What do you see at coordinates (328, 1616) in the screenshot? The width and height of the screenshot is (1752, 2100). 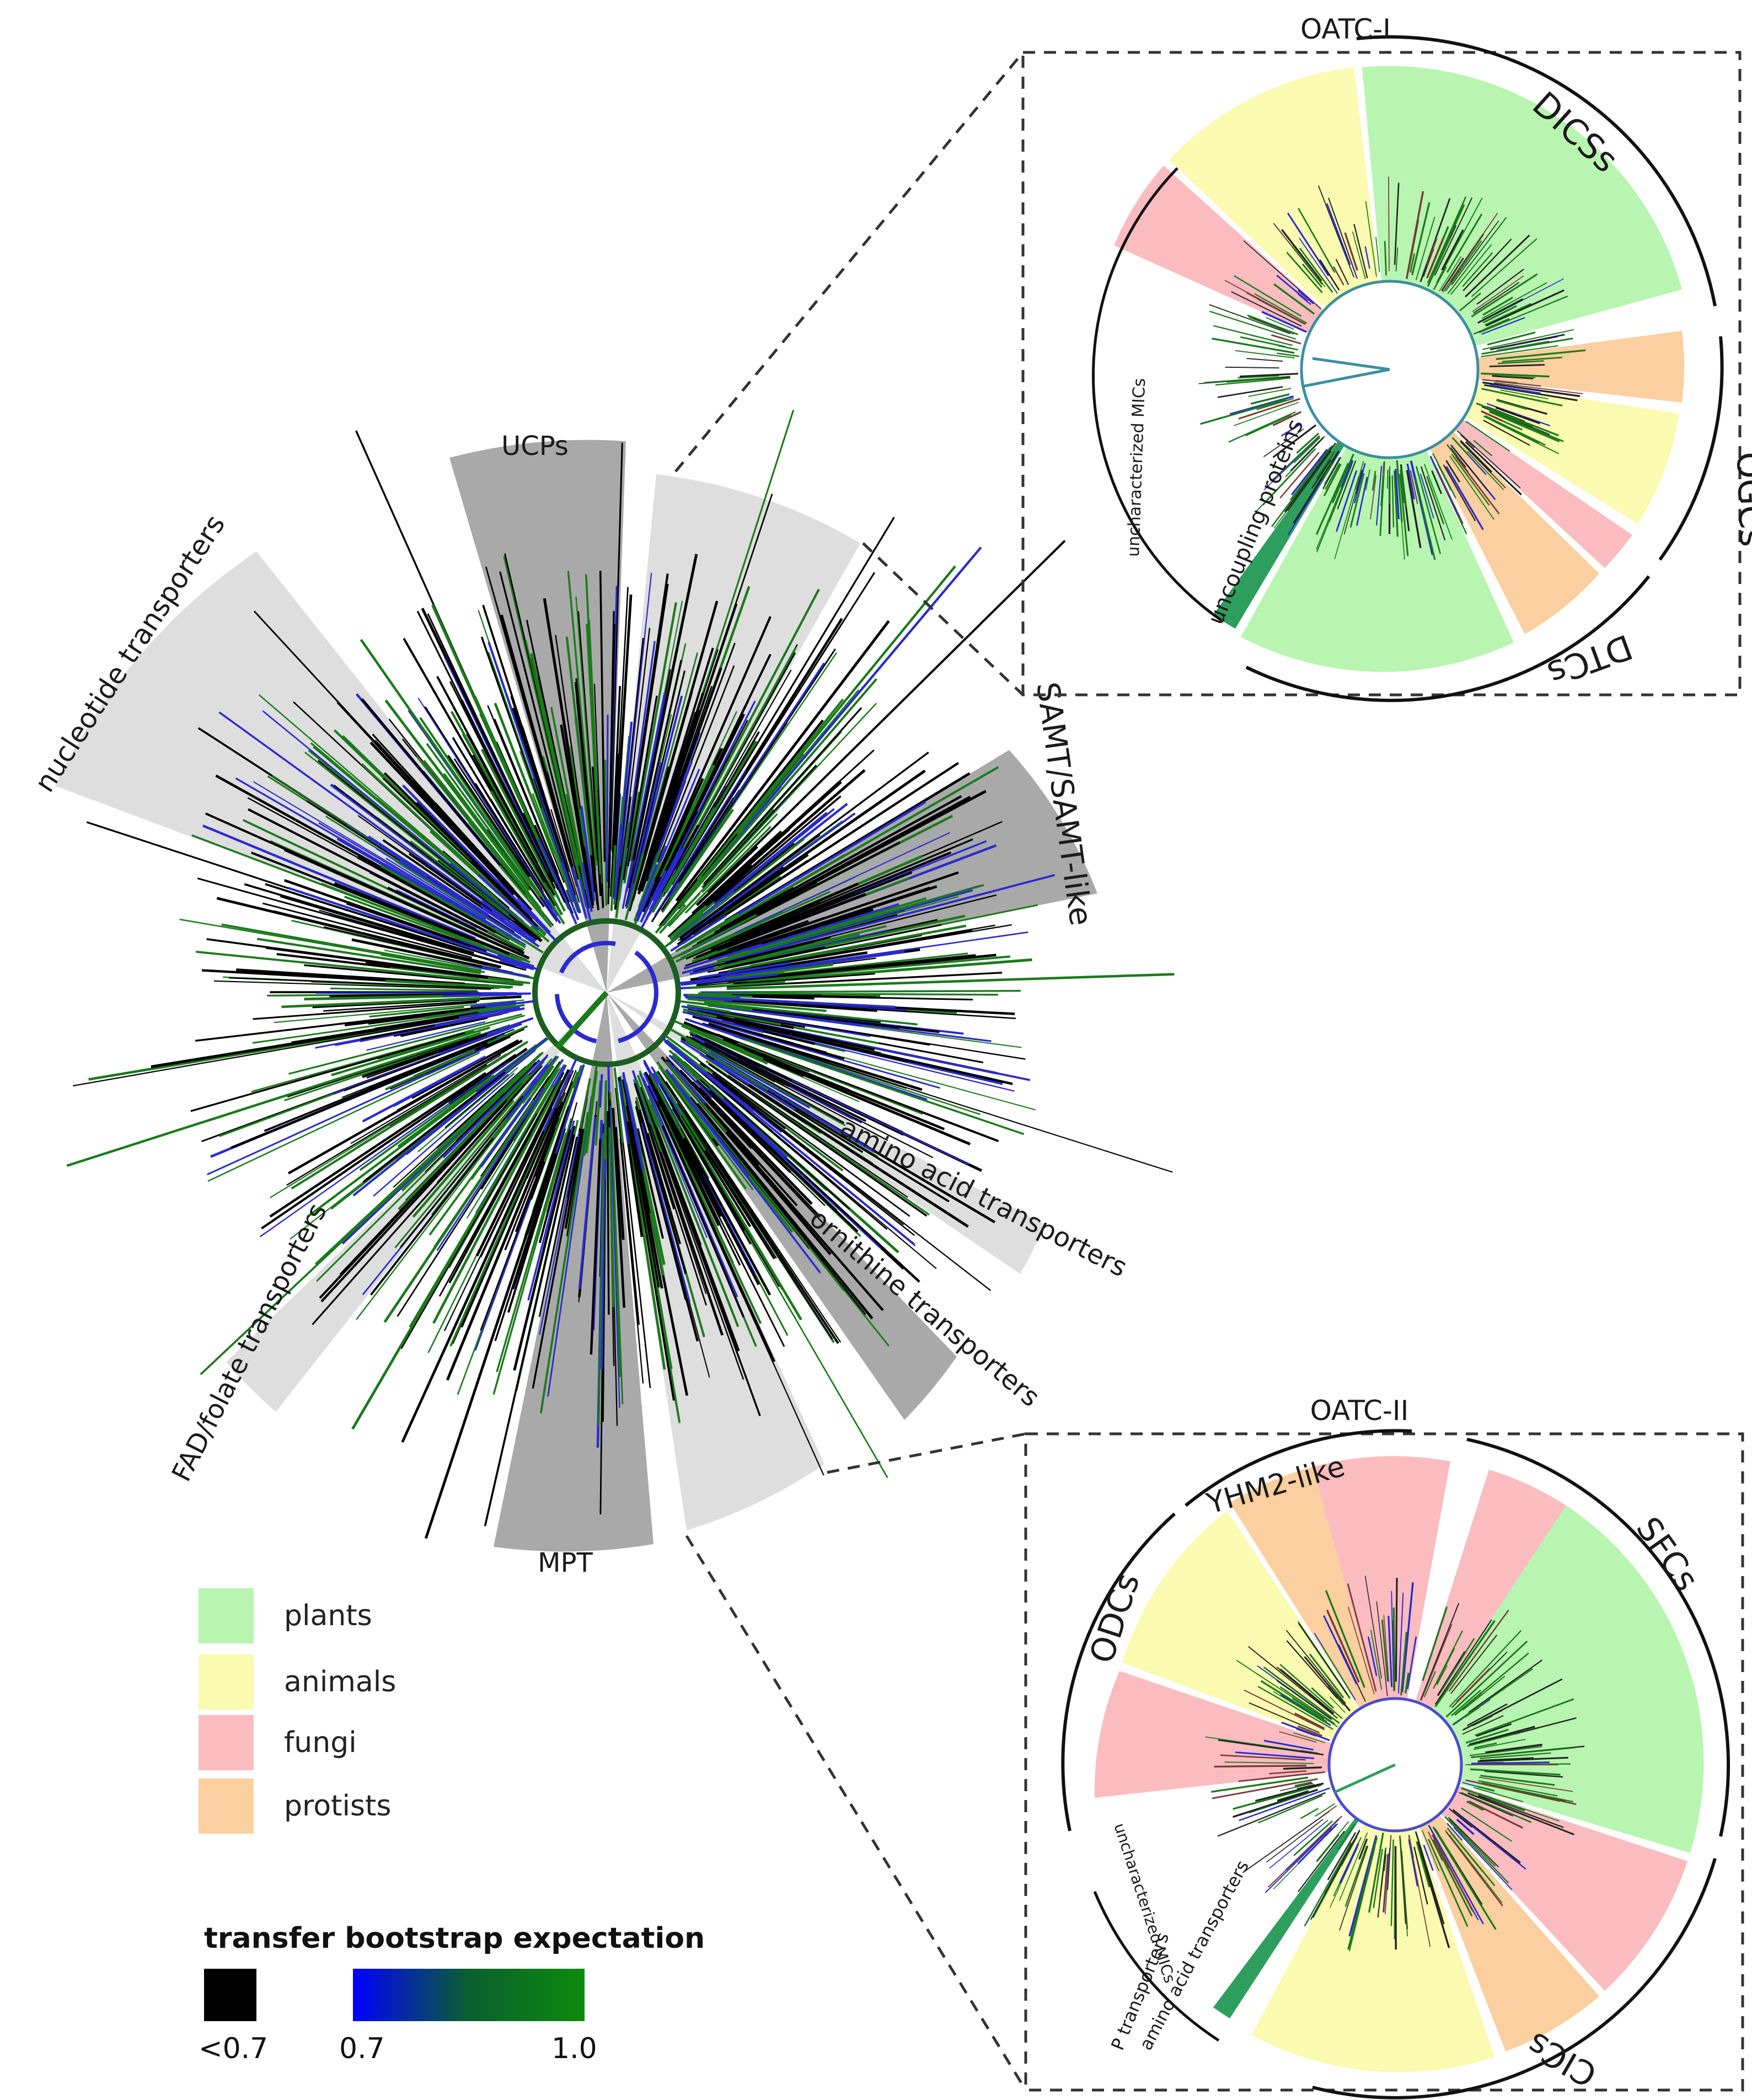 I see `legend-label: plants` at bounding box center [328, 1616].